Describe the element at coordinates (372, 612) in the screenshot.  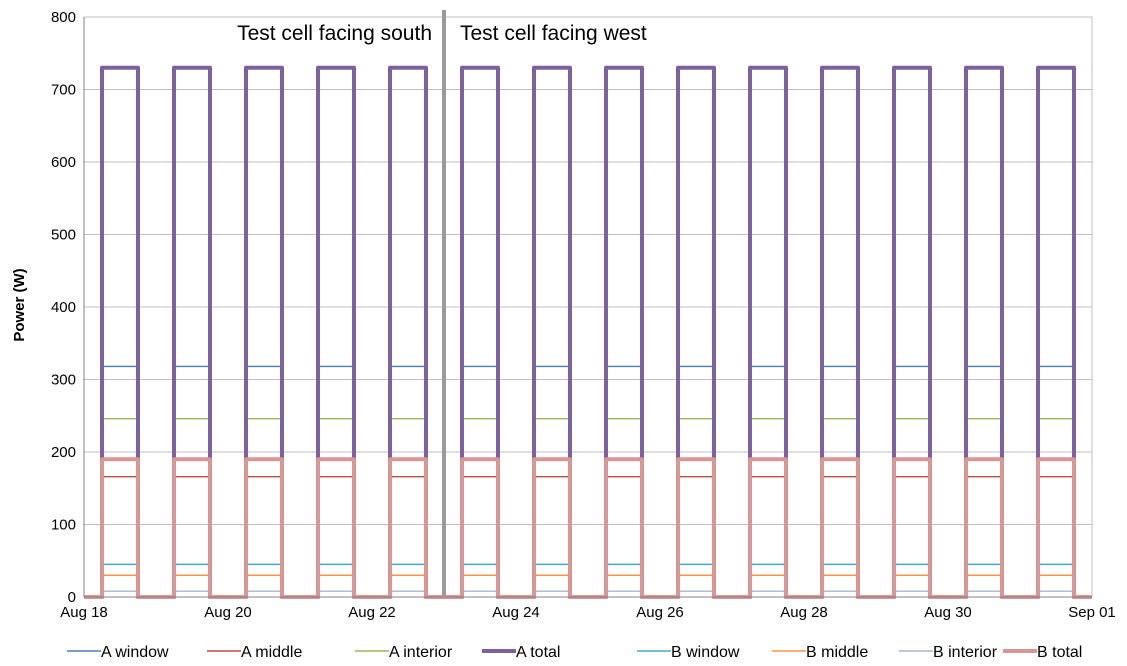
I see `x-tick-label: Aug 22` at that location.